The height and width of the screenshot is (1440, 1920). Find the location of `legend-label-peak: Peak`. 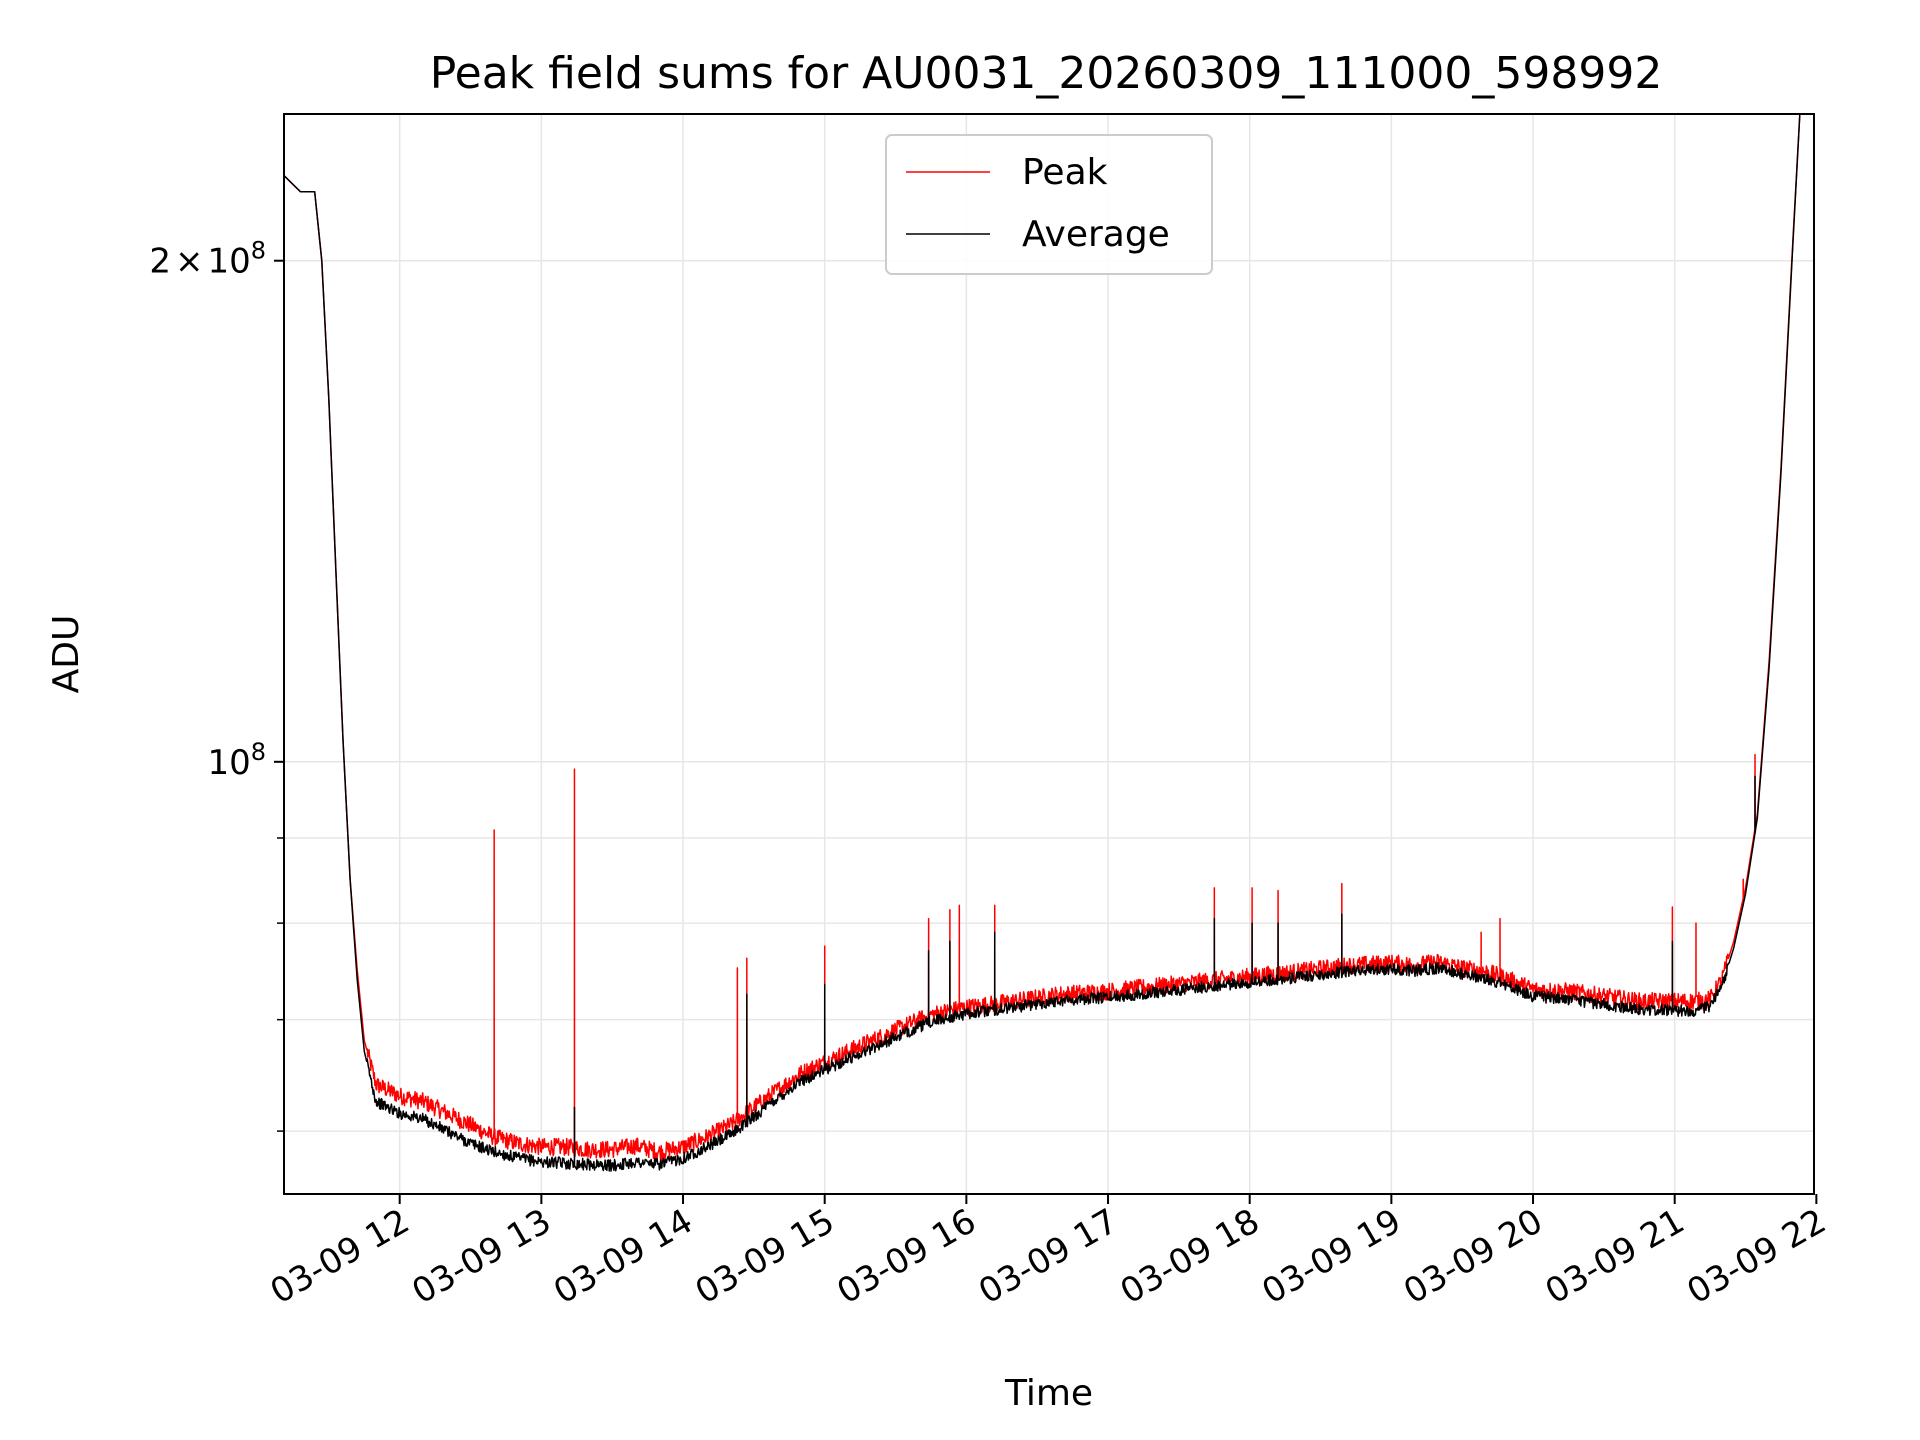

legend-label-peak: Peak is located at coordinates (1065, 172).